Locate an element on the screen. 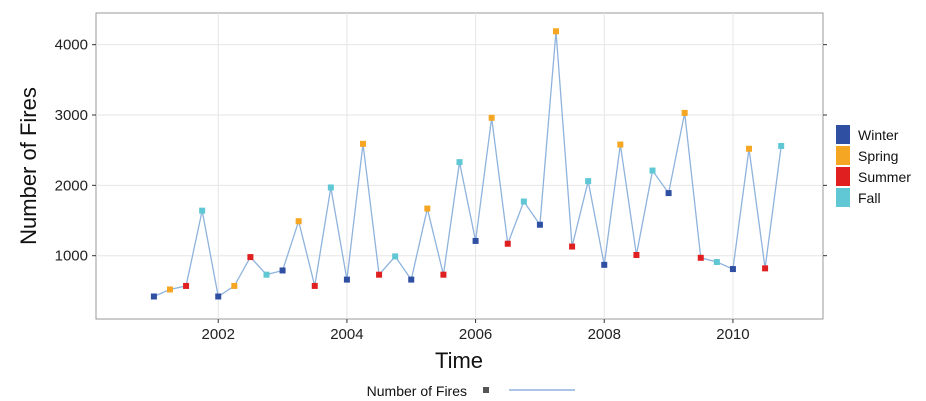 The width and height of the screenshot is (926, 401). legend-swatch-spring is located at coordinates (843, 155).